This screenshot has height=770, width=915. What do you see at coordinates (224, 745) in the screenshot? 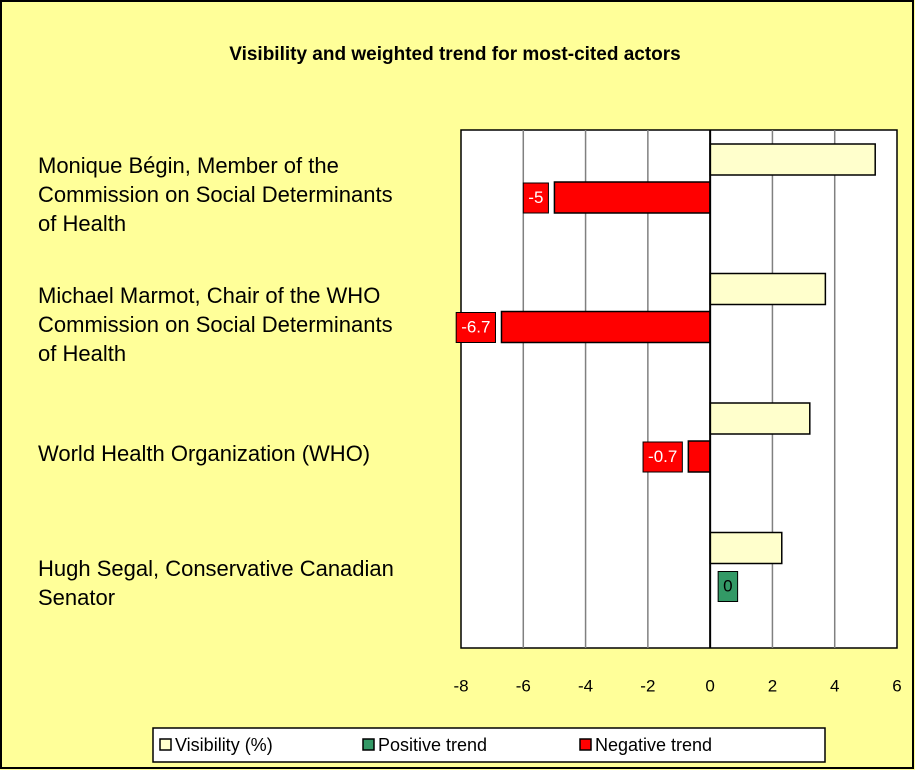
I see `legend-label: Visibility (%)` at bounding box center [224, 745].